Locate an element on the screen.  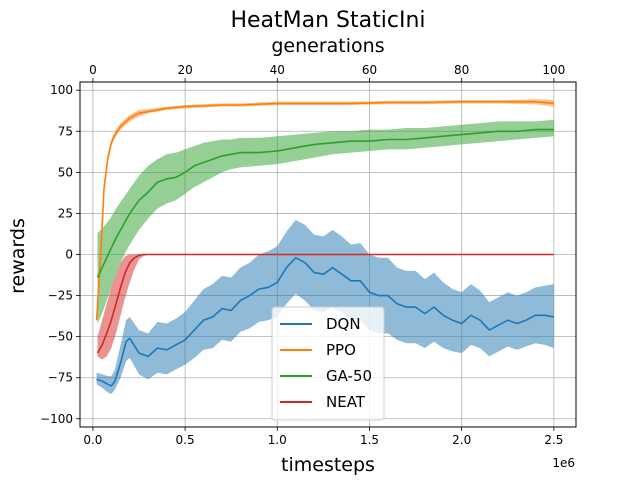
top-axis-label: generations is located at coordinates (327, 46).